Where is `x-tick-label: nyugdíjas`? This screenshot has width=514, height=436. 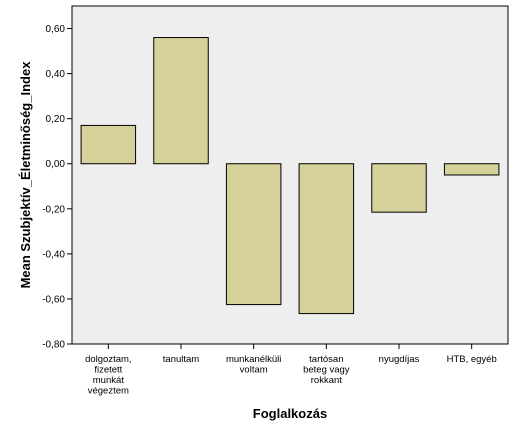
x-tick-label: nyugdíjas is located at coordinates (399, 359).